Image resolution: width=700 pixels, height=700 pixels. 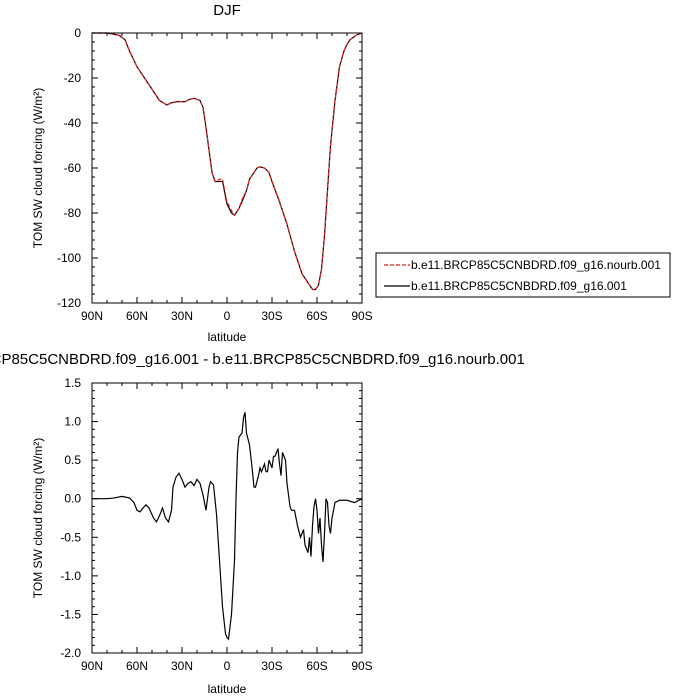 I want to click on y-tick-label: -0.5, so click(x=70, y=537).